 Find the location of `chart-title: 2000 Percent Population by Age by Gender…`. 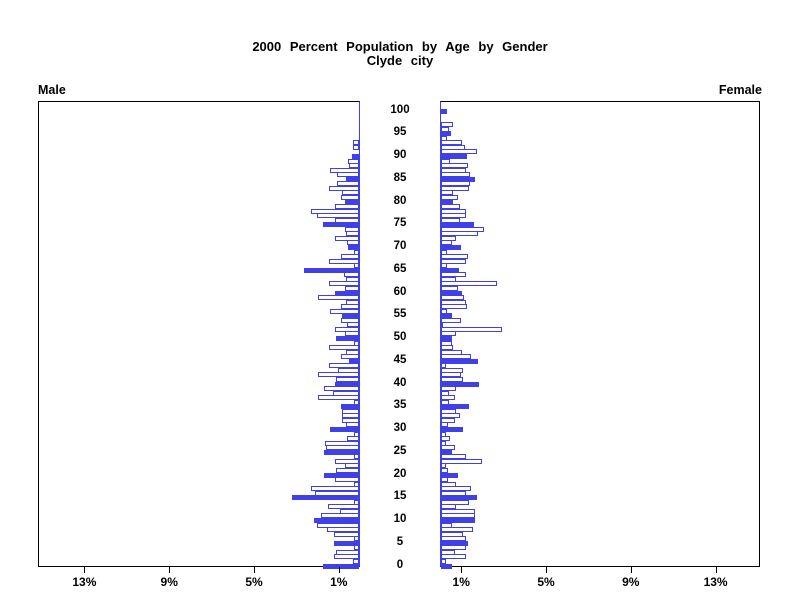

chart-title: 2000 Percent Population by Age by Gender… is located at coordinates (400, 54).